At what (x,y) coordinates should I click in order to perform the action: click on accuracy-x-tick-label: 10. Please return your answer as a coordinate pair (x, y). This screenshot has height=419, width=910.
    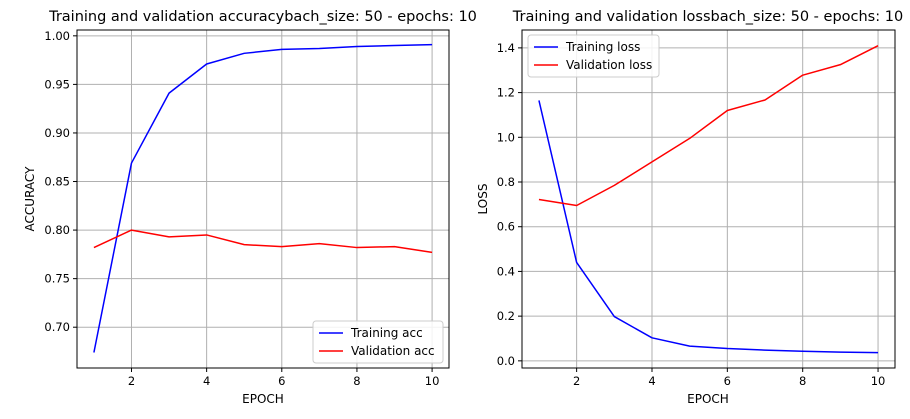
    Looking at the image, I should click on (432, 381).